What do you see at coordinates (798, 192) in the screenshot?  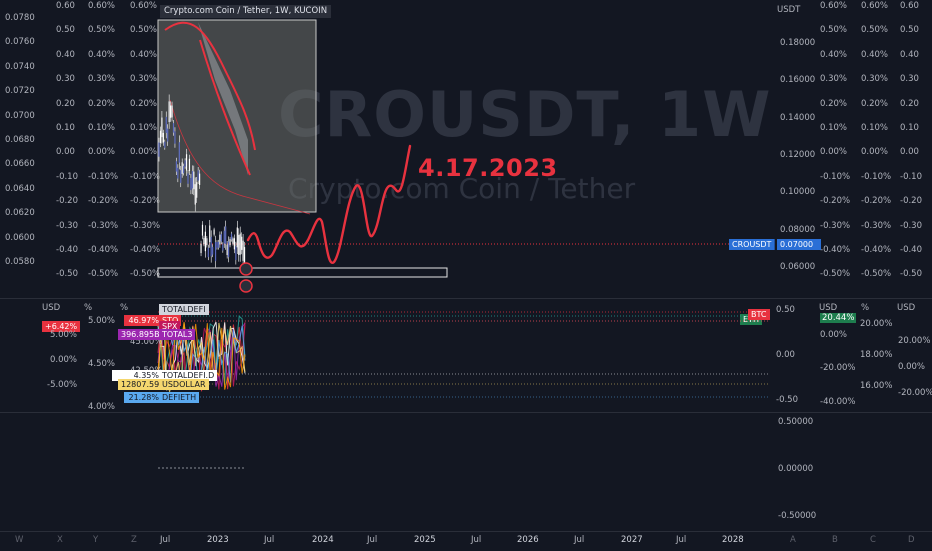 I see `usdt-price-label: 0.10000` at bounding box center [798, 192].